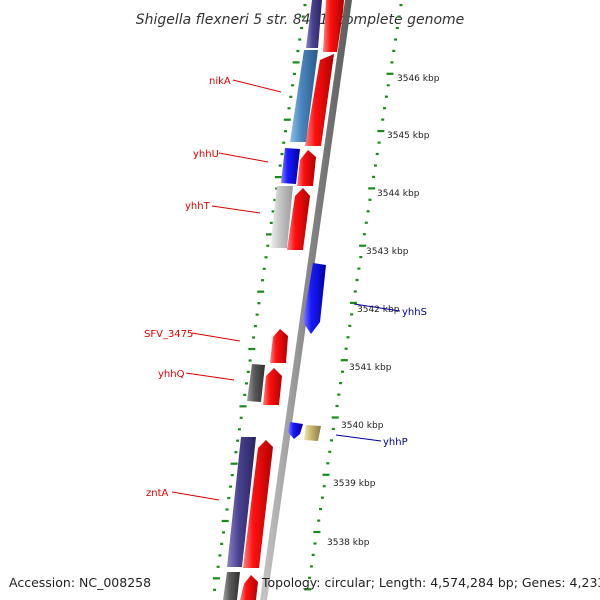 The height and width of the screenshot is (600, 600). What do you see at coordinates (418, 79) in the screenshot?
I see `tick-label: 3546 kbp` at bounding box center [418, 79].